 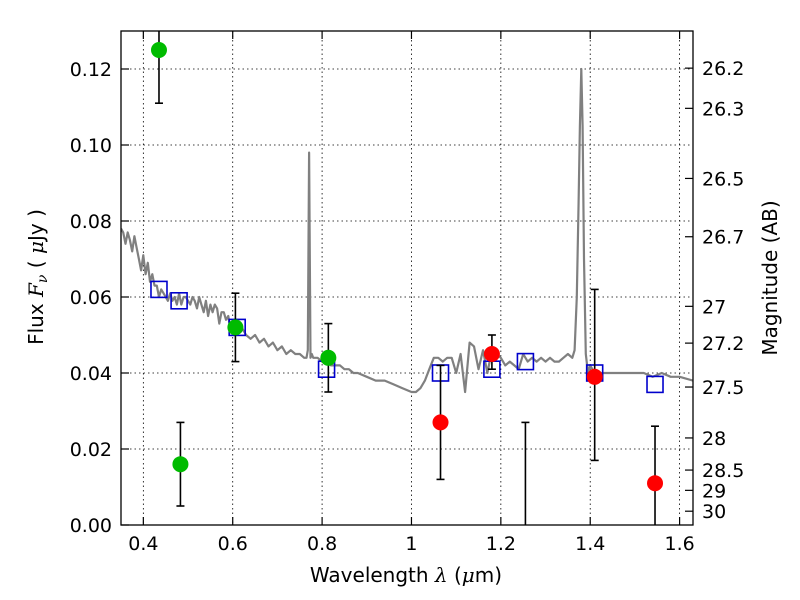 I want to click on right-tick-label: 28, so click(x=714, y=439).